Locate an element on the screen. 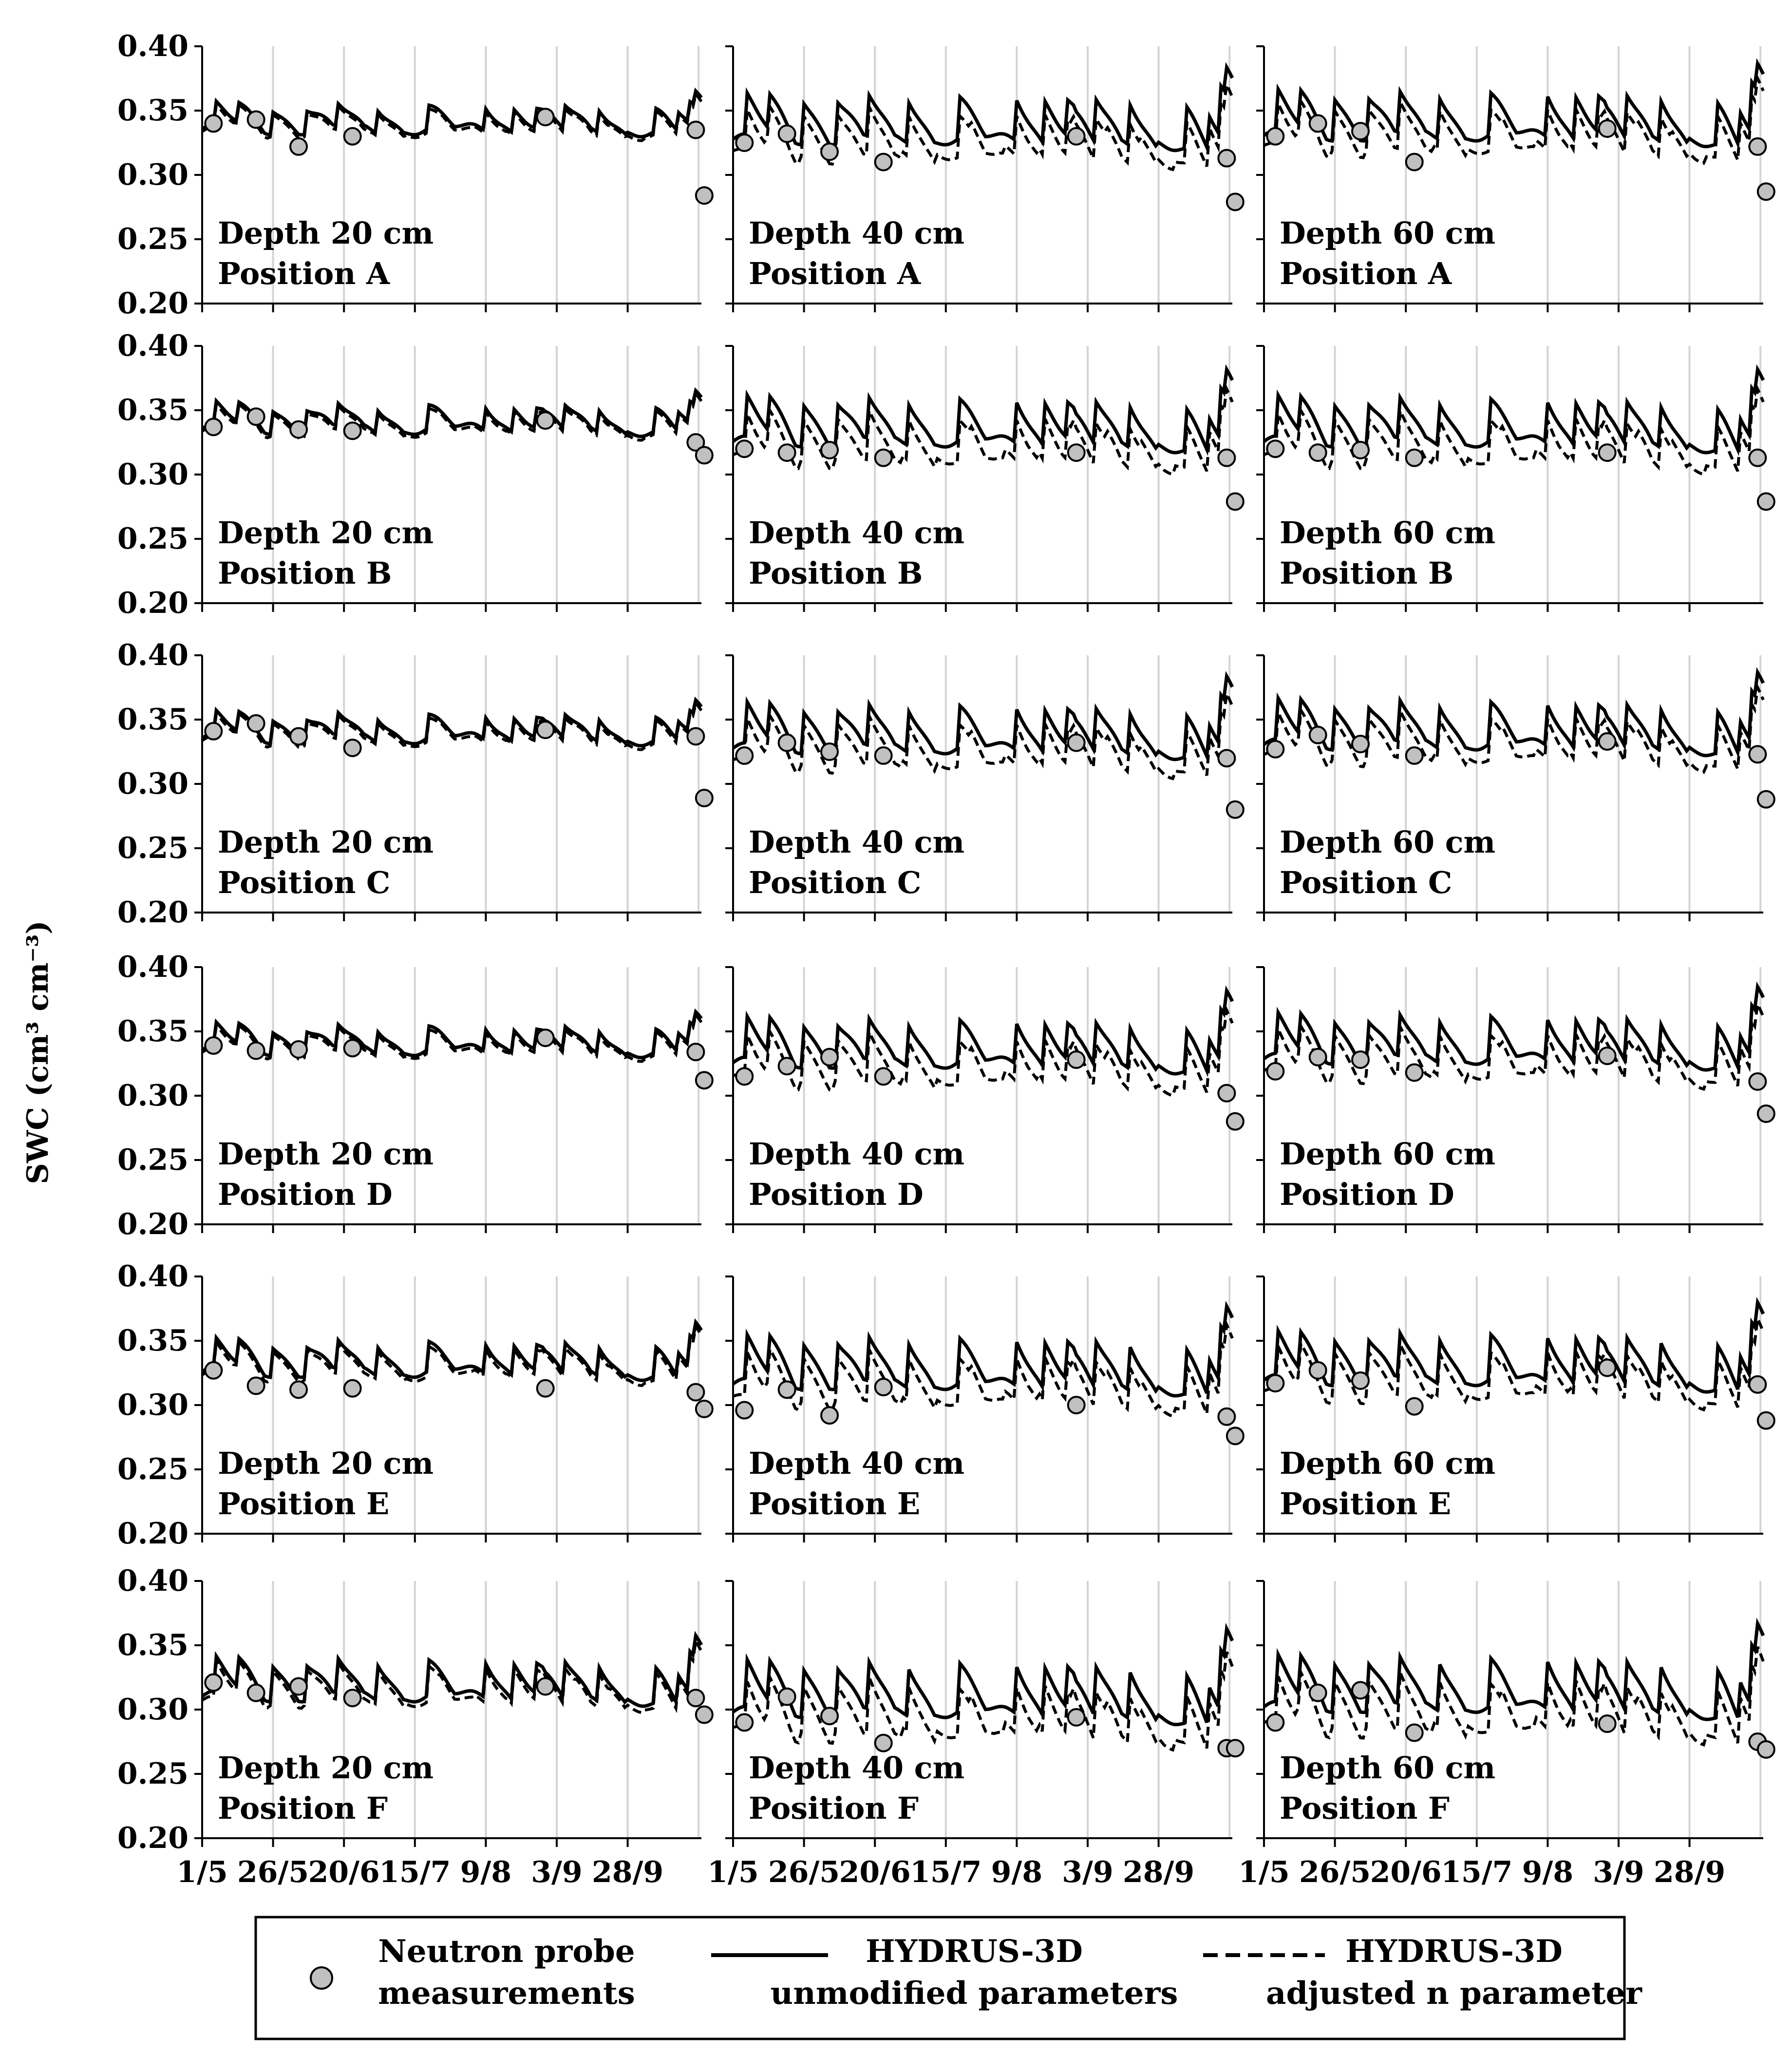 The height and width of the screenshot is (2055, 1792). panel-a-40cm: Depth 40 cm Position A is located at coordinates (985, 178).